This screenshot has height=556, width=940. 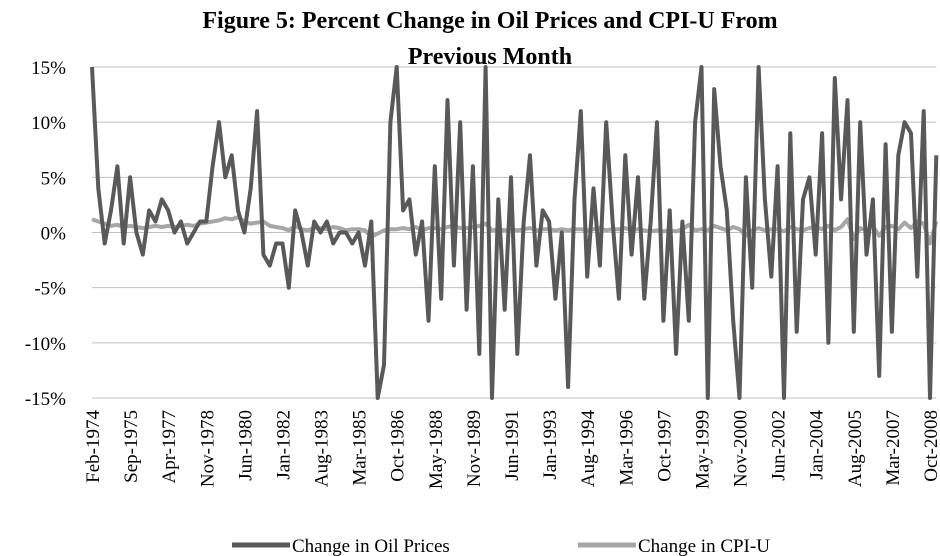 What do you see at coordinates (48, 68) in the screenshot?
I see `y-tick-label: 15%` at bounding box center [48, 68].